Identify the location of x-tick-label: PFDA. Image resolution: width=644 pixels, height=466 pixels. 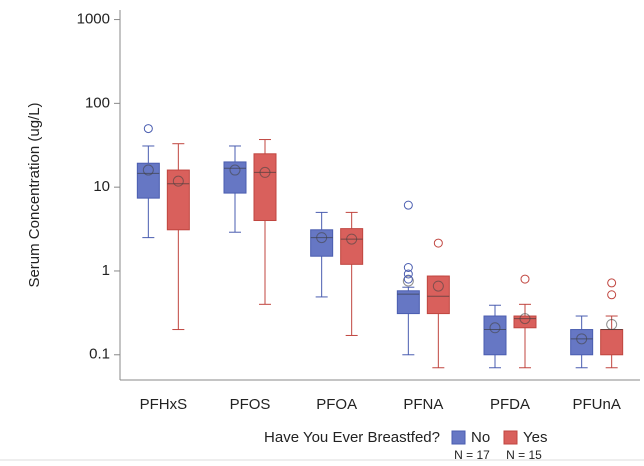
(510, 404).